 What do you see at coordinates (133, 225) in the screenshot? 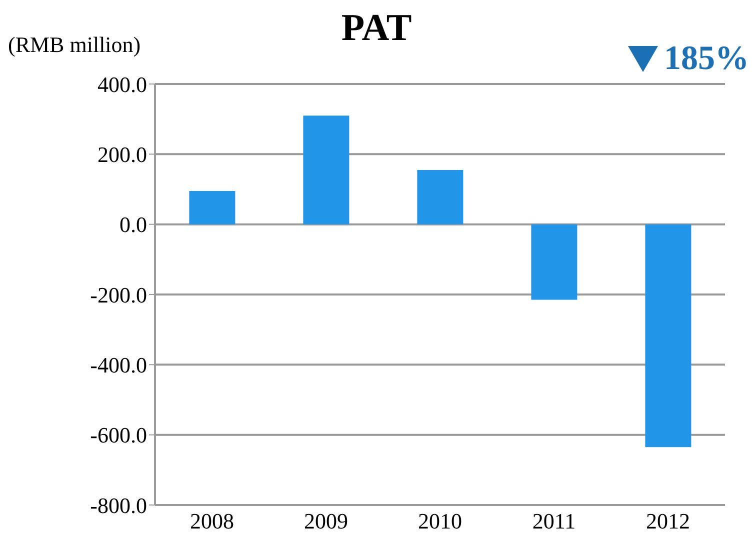
I see `y-tick-label: 0.0` at bounding box center [133, 225].